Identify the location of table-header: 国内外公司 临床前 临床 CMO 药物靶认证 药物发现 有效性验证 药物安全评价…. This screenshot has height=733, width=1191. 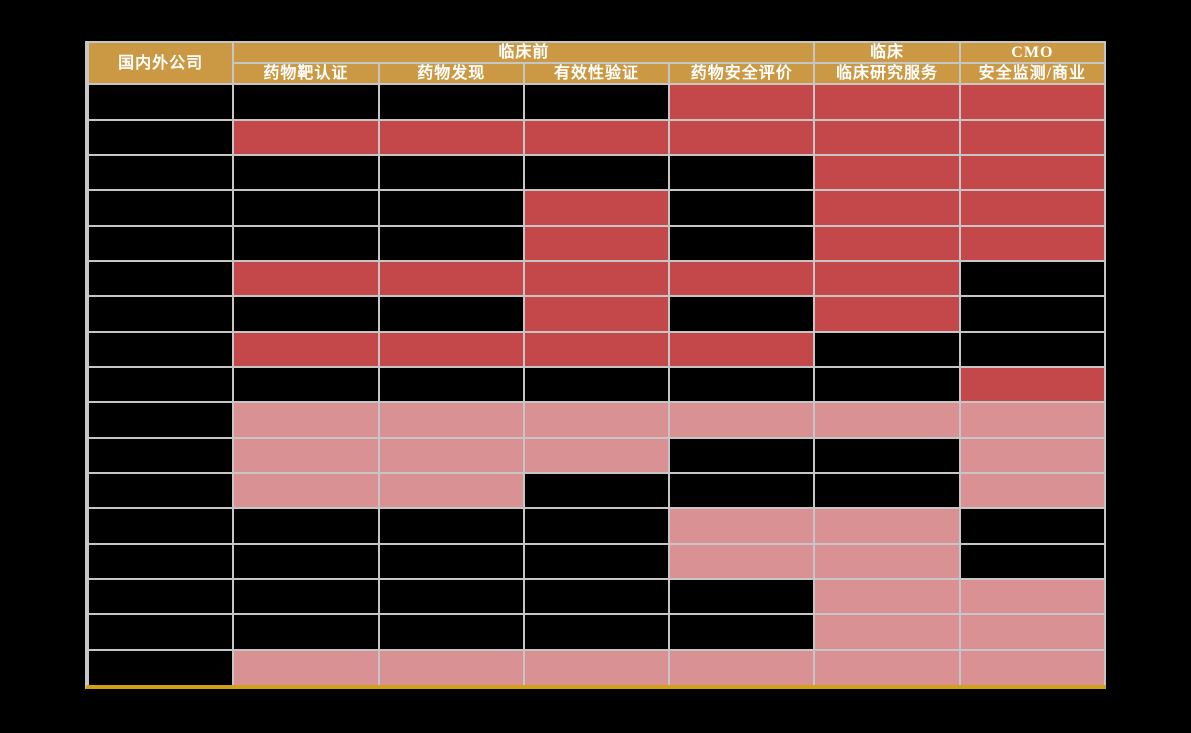
(596, 63).